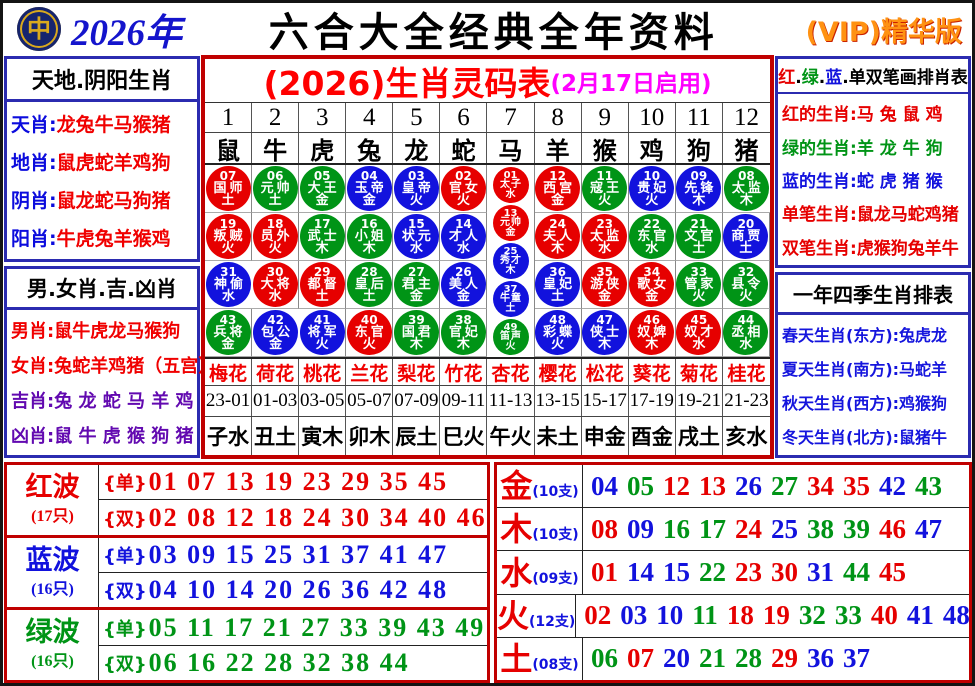 This screenshot has height=686, width=975. What do you see at coordinates (784, 485) in the screenshot?
I see `element-number: 27` at bounding box center [784, 485].